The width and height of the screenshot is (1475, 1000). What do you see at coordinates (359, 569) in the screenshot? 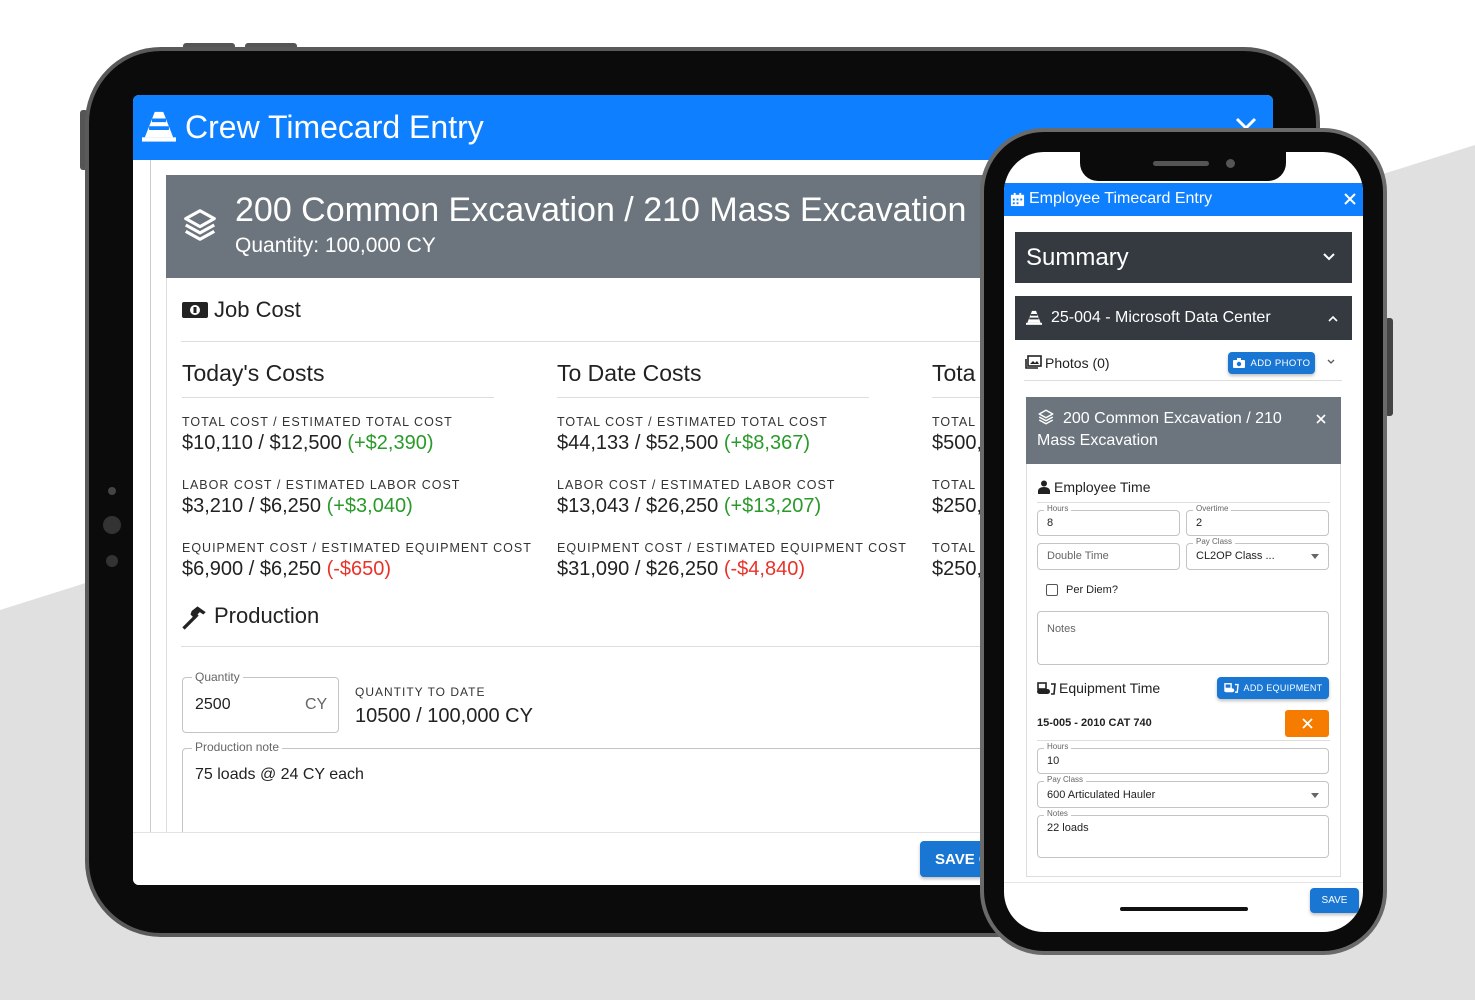
I see `cost-difference: (-$650)` at bounding box center [359, 569].